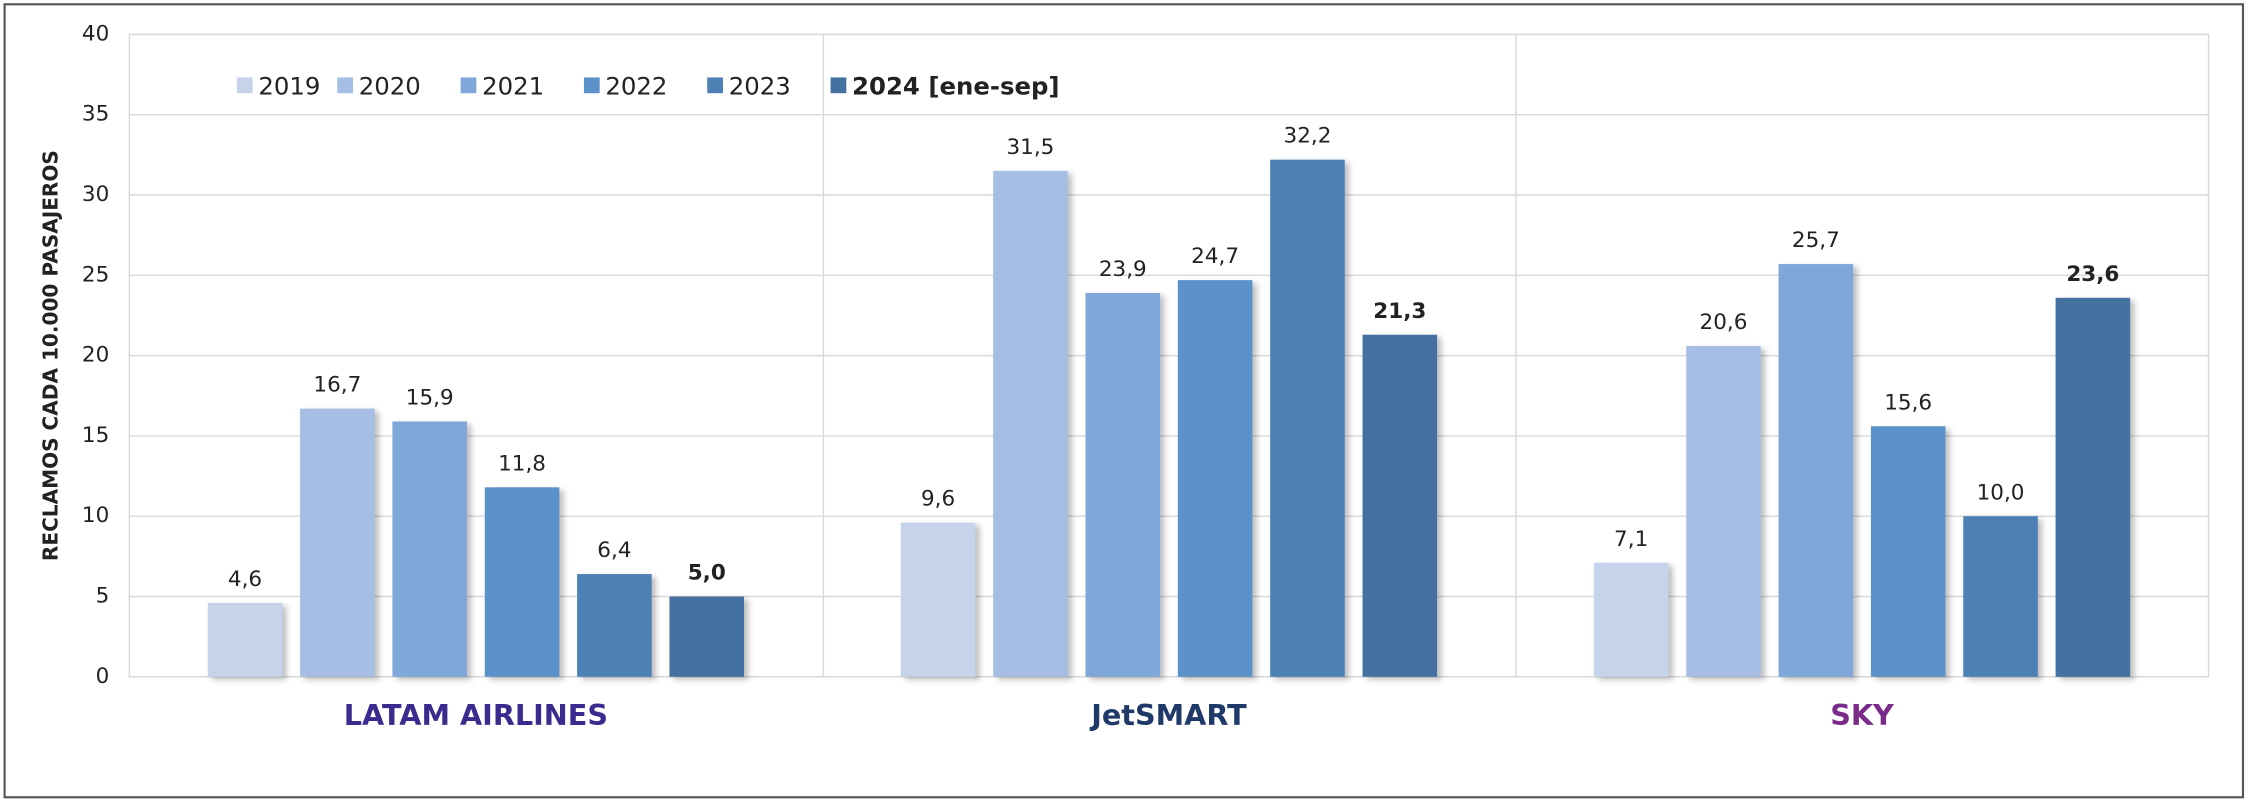 Image resolution: width=2249 pixels, height=803 pixels. I want to click on legend-label: 2023, so click(760, 85).